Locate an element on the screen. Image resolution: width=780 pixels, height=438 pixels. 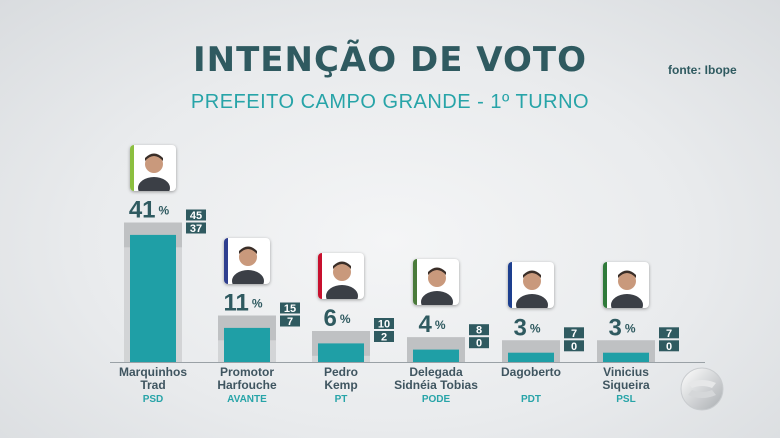
value-label: 6% is located at coordinates (336, 318).